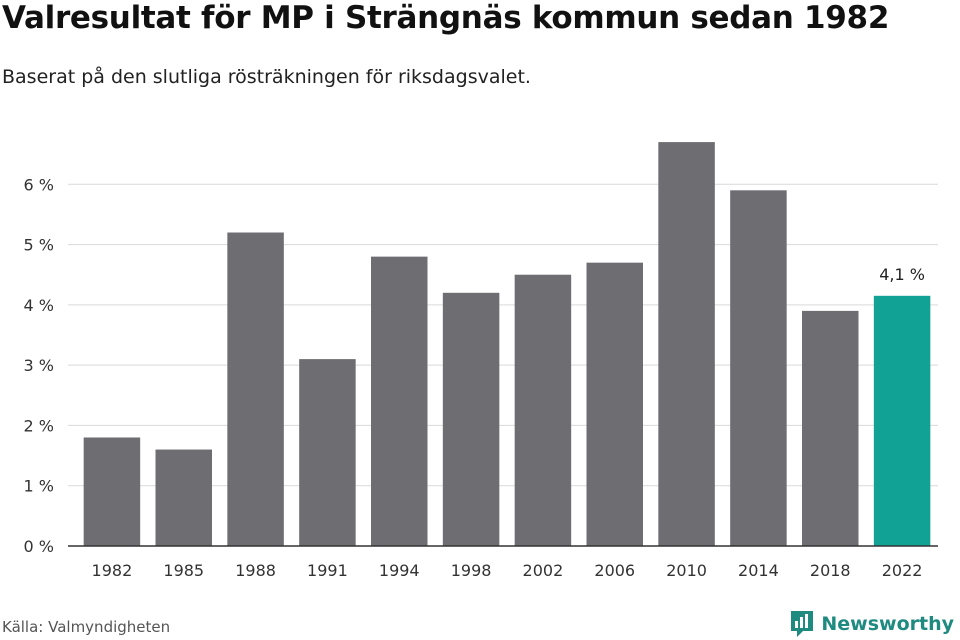  Describe the element at coordinates (327, 570) in the screenshot. I see `x-tick-label: 1991` at that location.